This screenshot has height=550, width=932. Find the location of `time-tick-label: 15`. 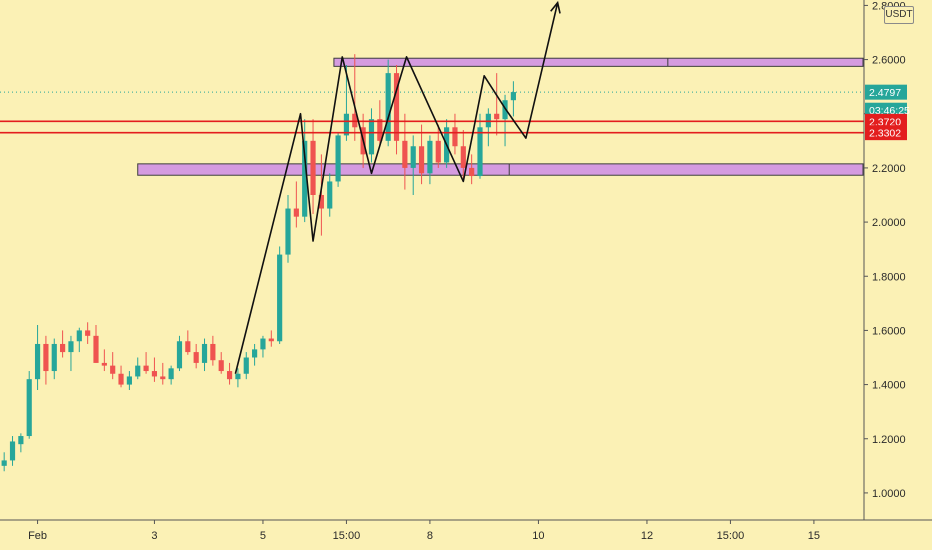

time-tick-label: 15 is located at coordinates (814, 536).